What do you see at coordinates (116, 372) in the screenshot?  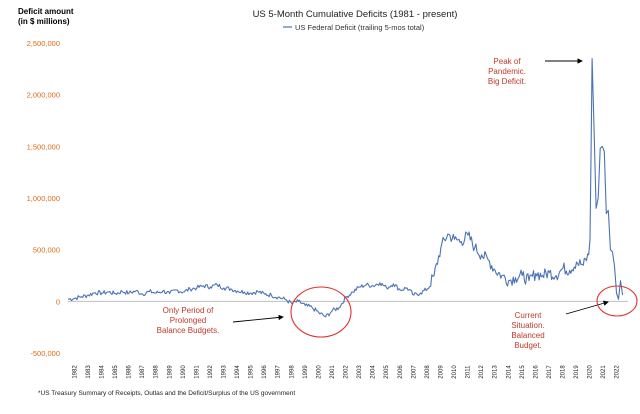 I see `x-tick-label: 1985` at bounding box center [116, 372].